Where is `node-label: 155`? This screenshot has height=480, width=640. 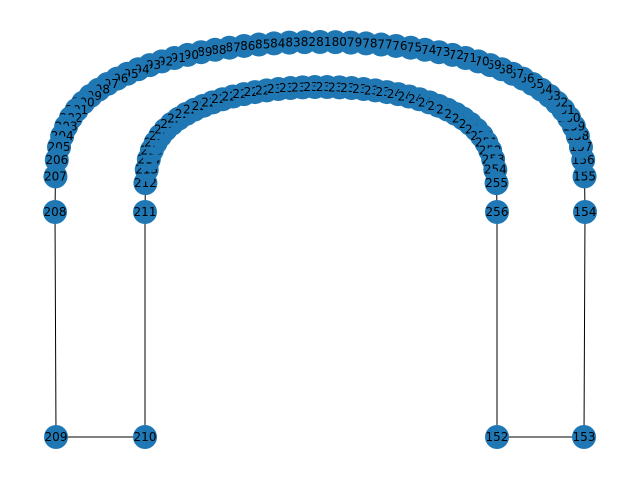
node-label: 155 is located at coordinates (584, 176).